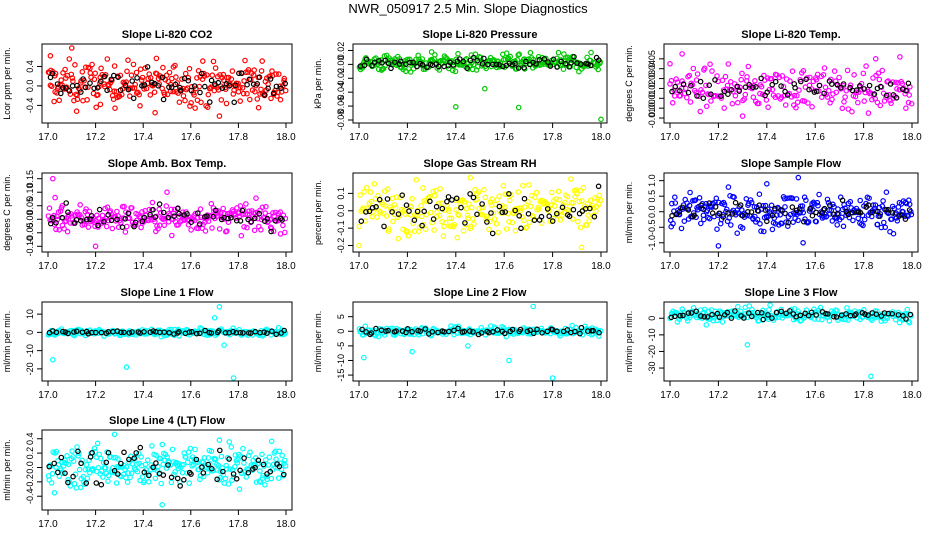  What do you see at coordinates (226, 103) in the screenshot?
I see `panel-1-outlier-point` at bounding box center [226, 103].